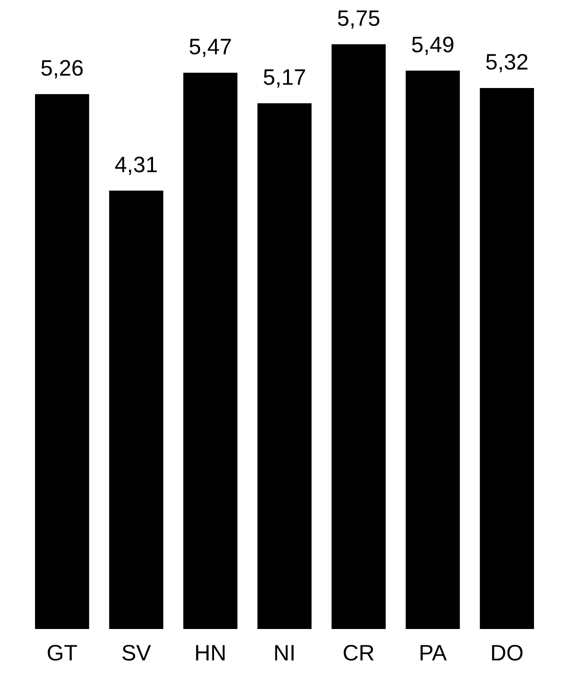  I want to click on x-tick-label: HN, so click(210, 652).